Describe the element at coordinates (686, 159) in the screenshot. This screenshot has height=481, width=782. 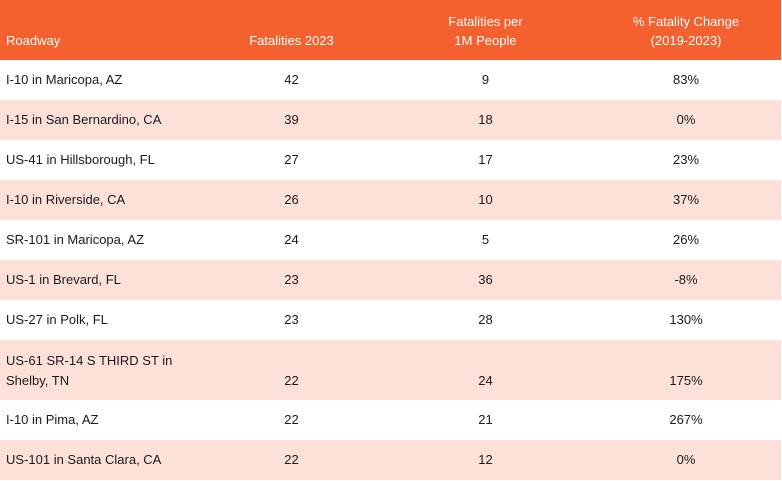
I see `cell-change: 23%` at that location.